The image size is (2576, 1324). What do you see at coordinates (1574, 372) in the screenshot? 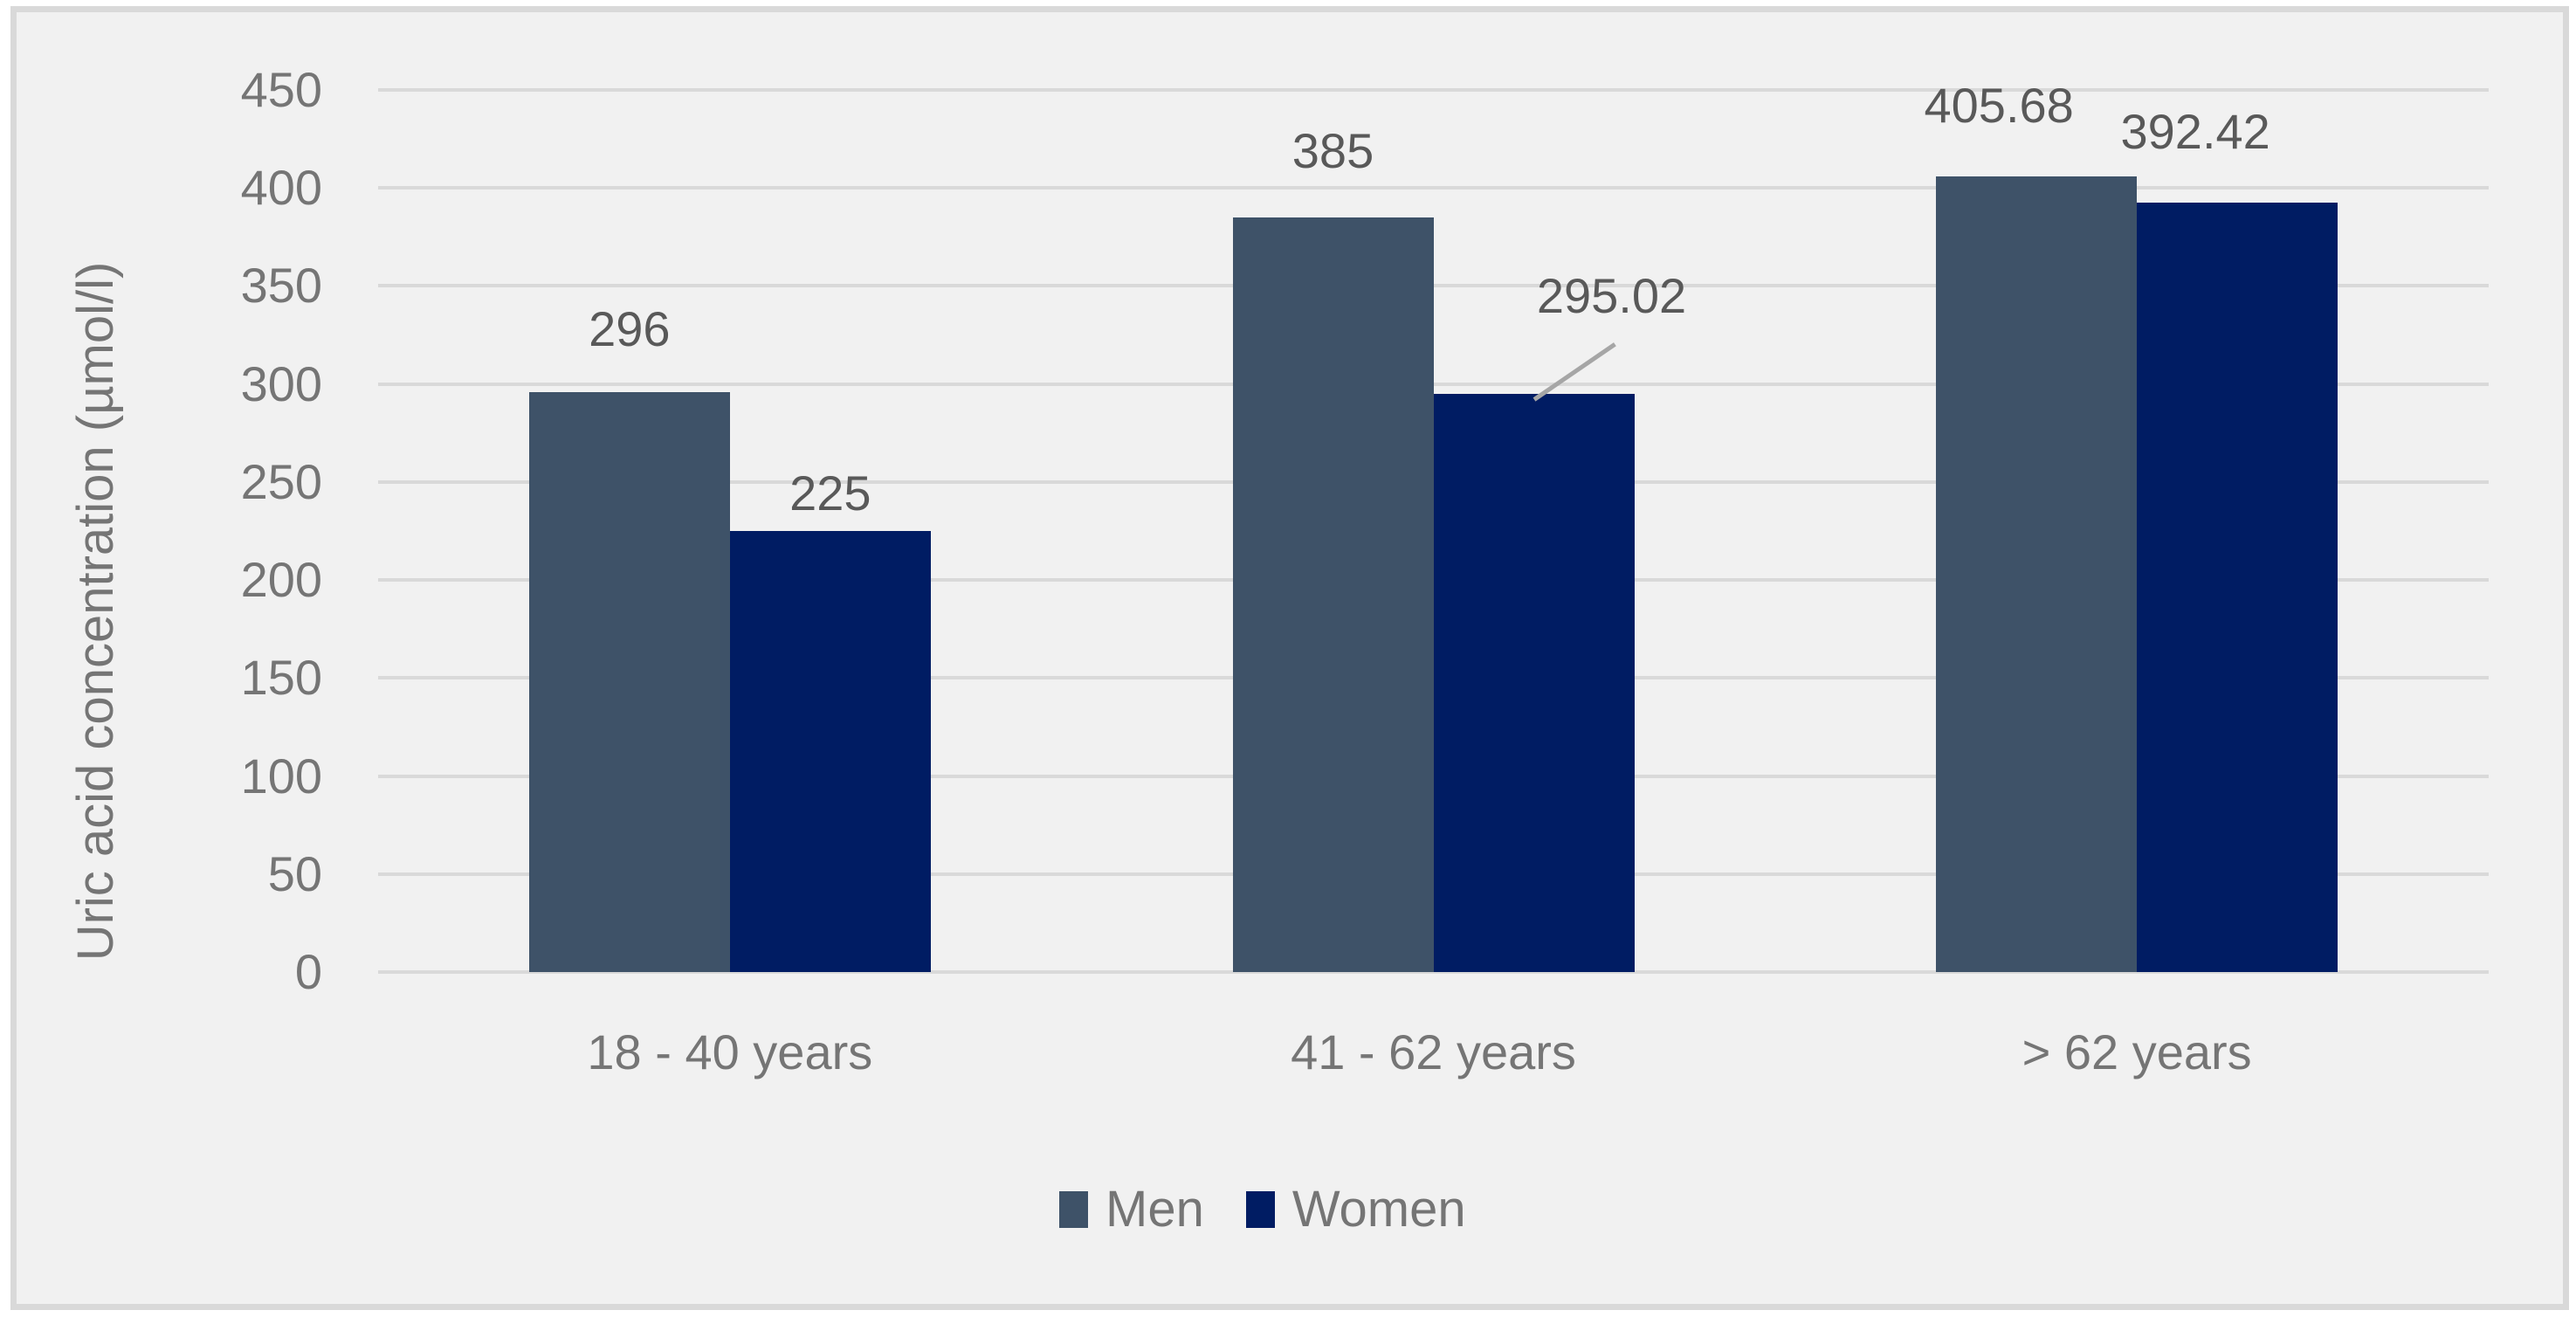
I see `leader-line` at bounding box center [1574, 372].